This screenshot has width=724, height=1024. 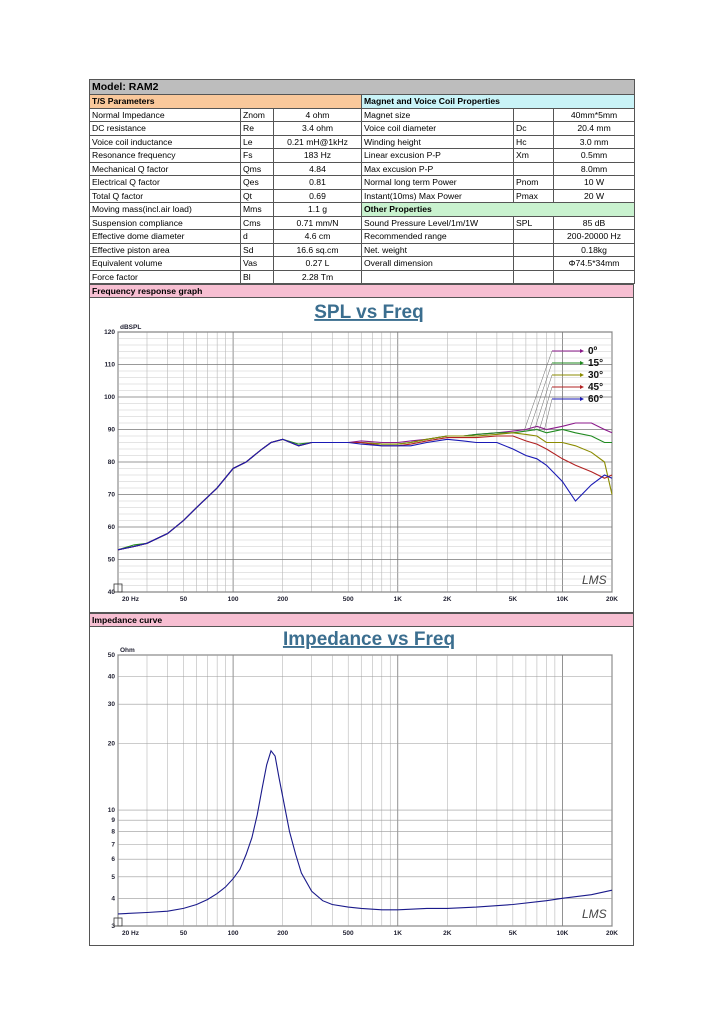 I want to click on ts-param-name: Mechanical Q factor, so click(x=165, y=168).